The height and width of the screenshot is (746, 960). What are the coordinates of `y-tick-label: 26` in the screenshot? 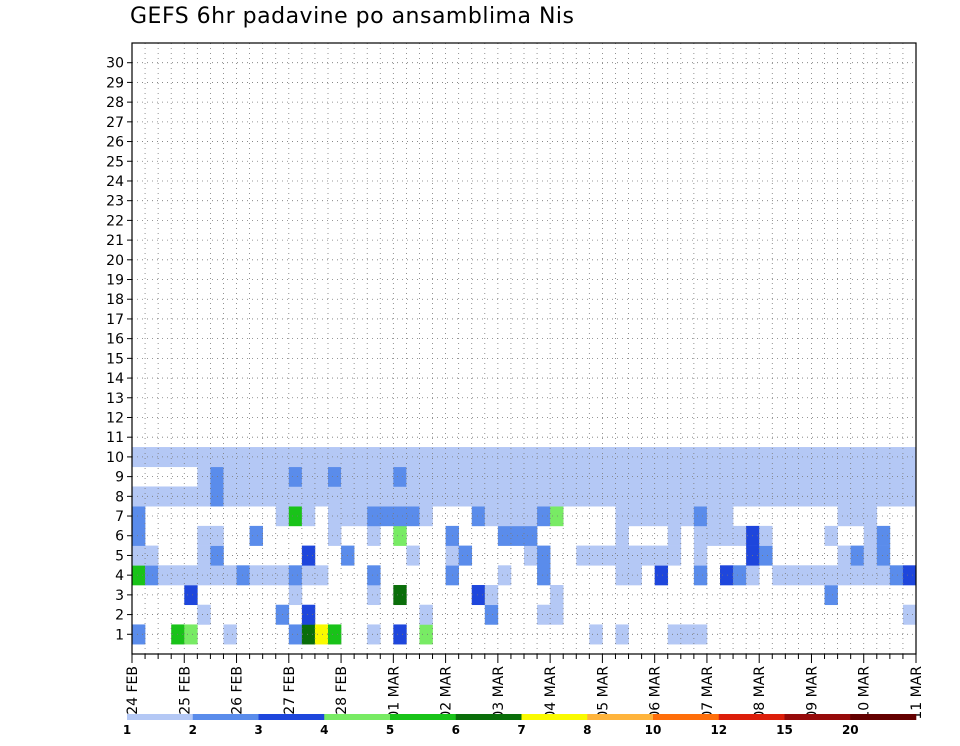 It's located at (115, 143).